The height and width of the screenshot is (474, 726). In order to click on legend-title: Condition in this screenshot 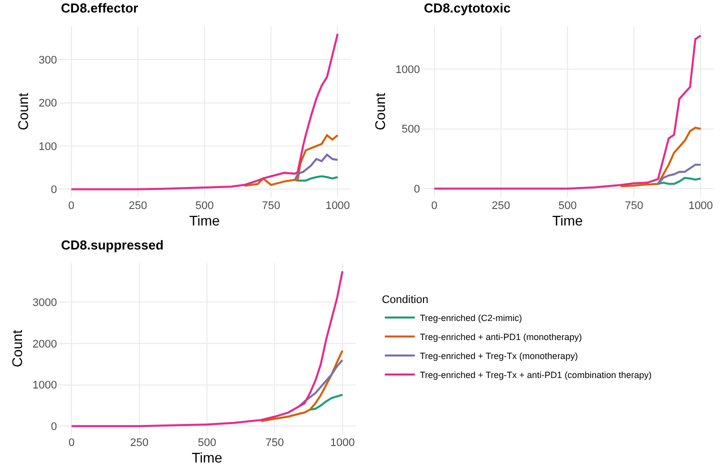, I will do `click(405, 300)`.